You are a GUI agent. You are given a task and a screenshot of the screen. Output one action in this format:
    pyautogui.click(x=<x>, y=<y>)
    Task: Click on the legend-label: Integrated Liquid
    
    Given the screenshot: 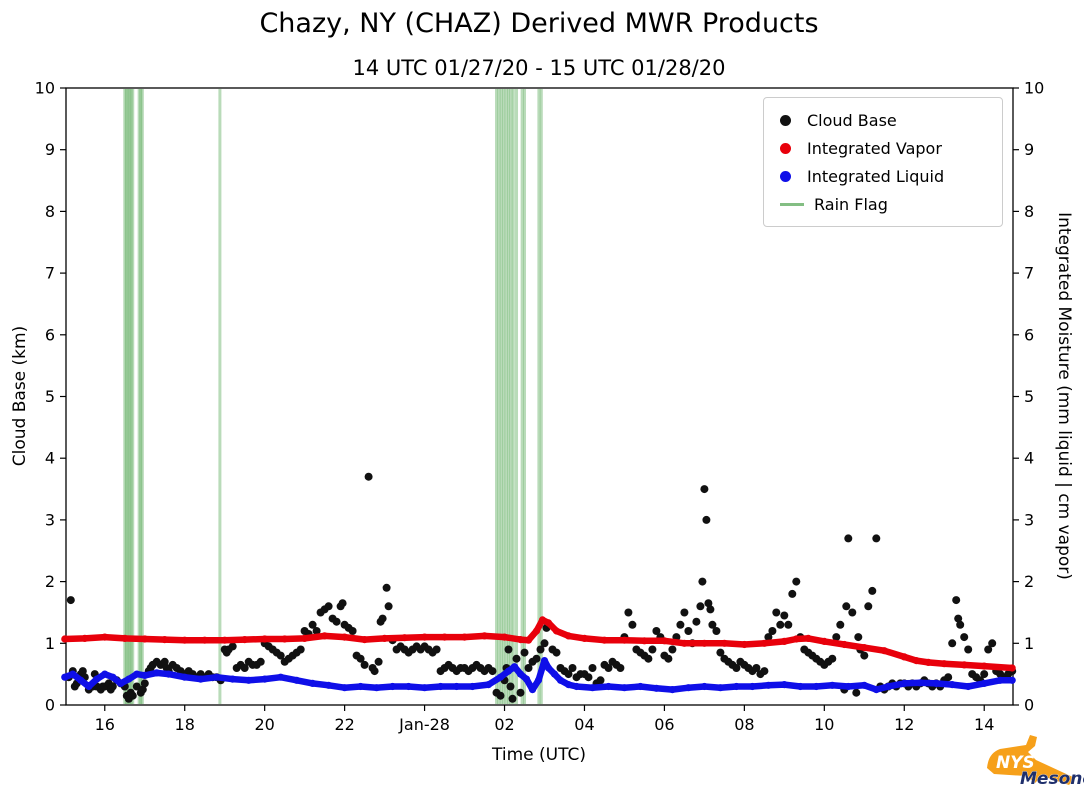 What is the action you would take?
    pyautogui.click(x=876, y=176)
    